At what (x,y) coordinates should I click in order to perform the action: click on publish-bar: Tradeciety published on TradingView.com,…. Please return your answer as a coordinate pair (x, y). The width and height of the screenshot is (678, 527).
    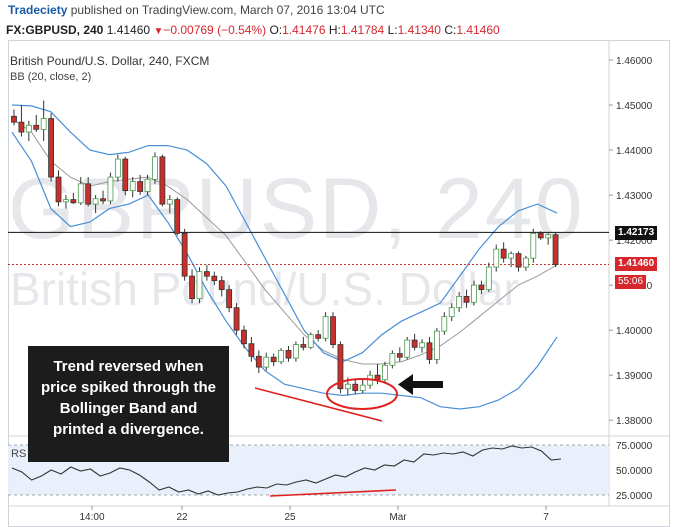
    Looking at the image, I should click on (339, 10).